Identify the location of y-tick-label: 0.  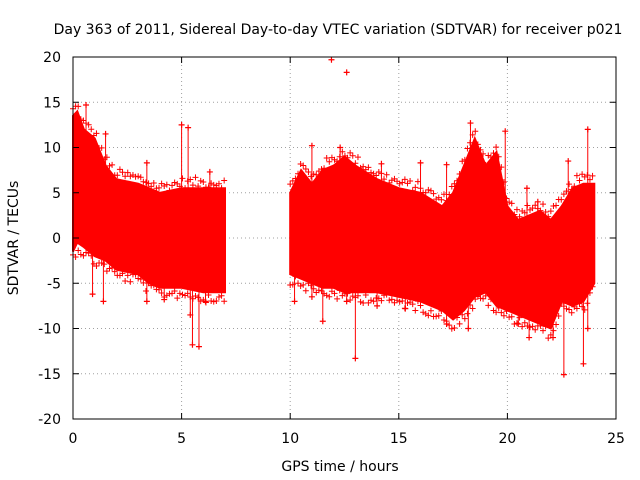
(56, 239).